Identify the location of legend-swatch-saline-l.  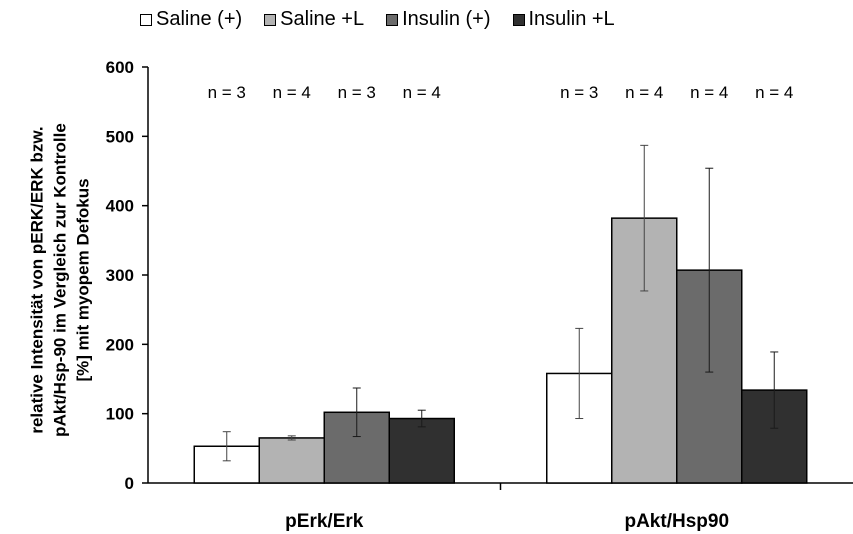
(270, 19).